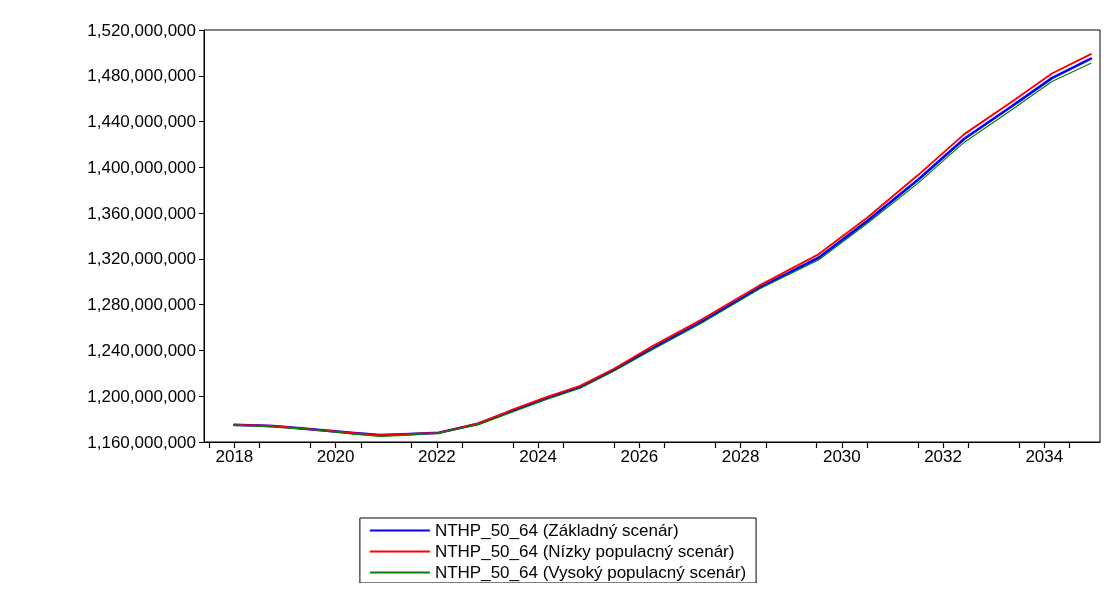 This screenshot has width=1116, height=591. Describe the element at coordinates (590, 572) in the screenshot. I see `legend-label: NTHP_50_64 (Vysoký populacný scenár)` at that location.